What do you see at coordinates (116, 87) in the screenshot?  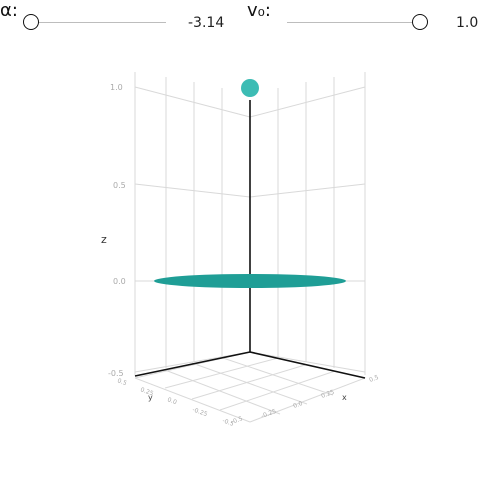 I see `z-tick-1: 1.0` at bounding box center [116, 87].